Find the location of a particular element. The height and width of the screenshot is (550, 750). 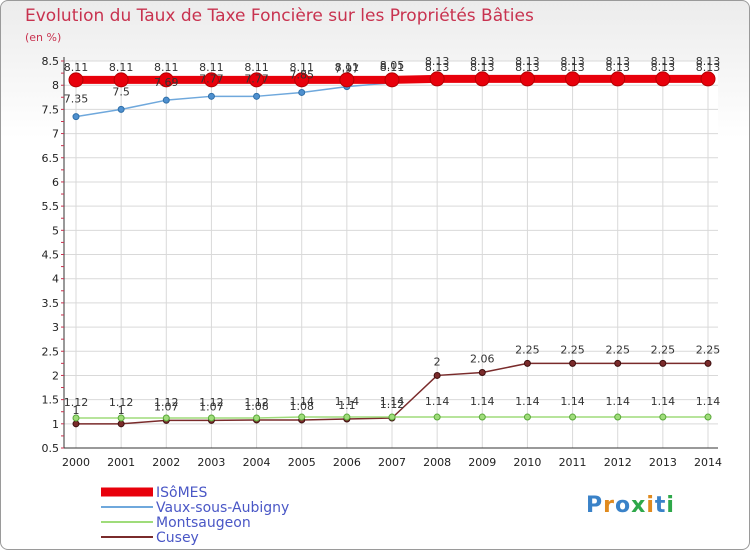

logo-letter: x is located at coordinates (639, 505).